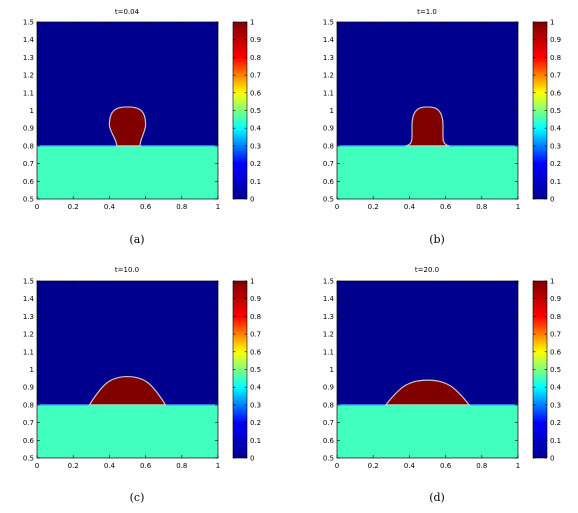 The image size is (578, 513). I want to click on panel-title: t=10.0, so click(127, 270).